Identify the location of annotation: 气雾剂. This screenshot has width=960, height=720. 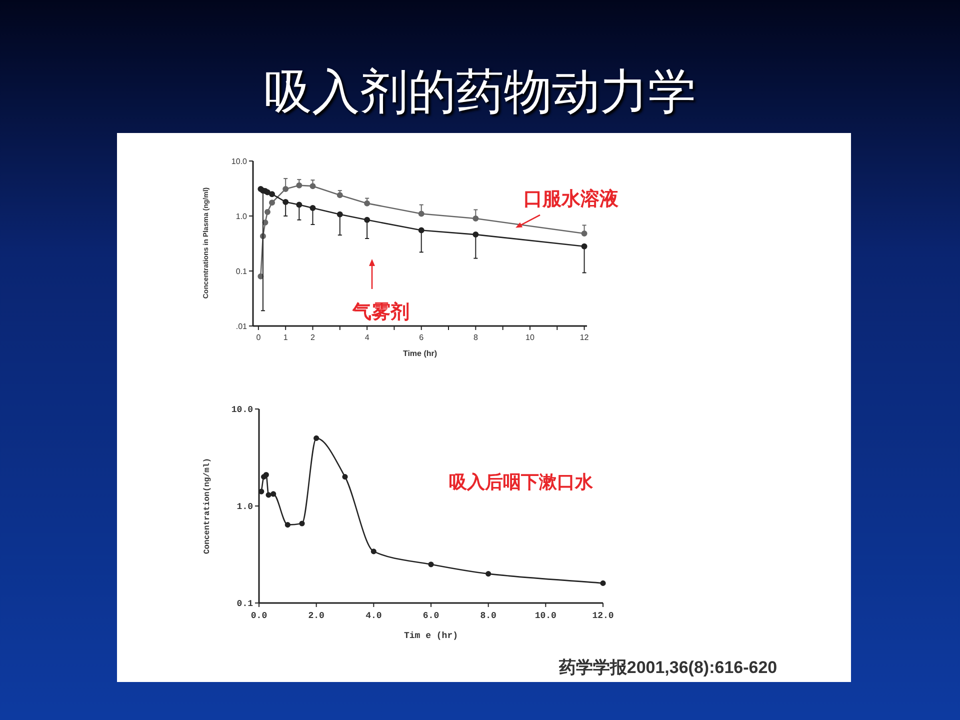
(381, 312).